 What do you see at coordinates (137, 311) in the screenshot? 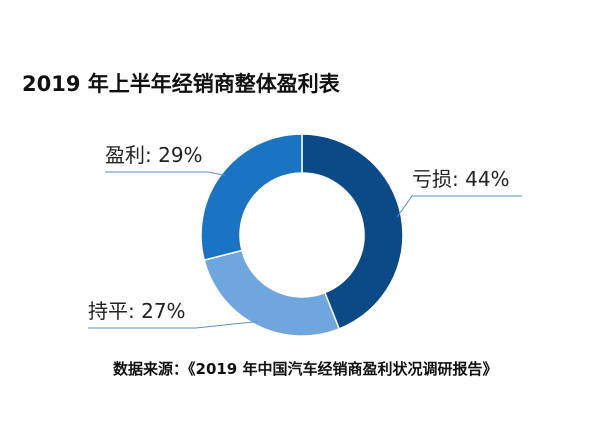
I see `slice-label-2: 持平: 27%` at bounding box center [137, 311].